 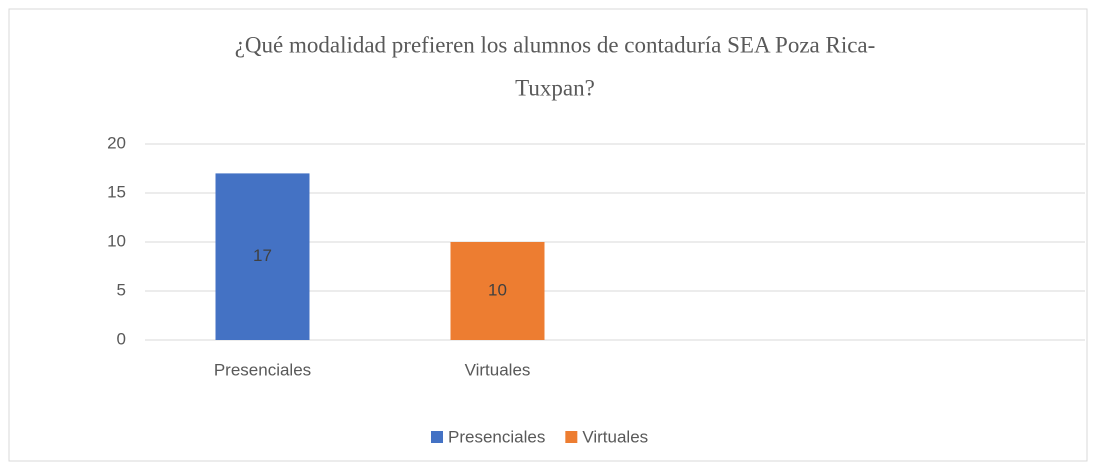 I want to click on y-tick-label: 10, so click(x=116, y=240).